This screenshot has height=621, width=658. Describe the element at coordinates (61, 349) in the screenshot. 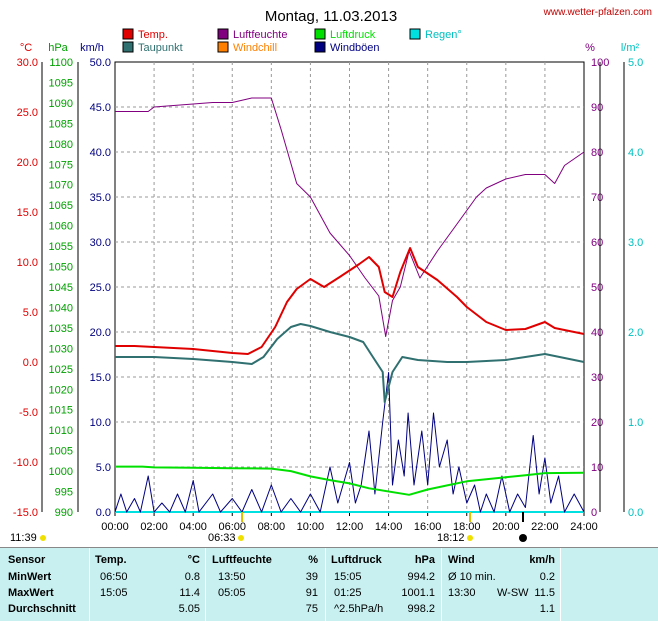

I see `pressure-tick-label: 1030` at that location.